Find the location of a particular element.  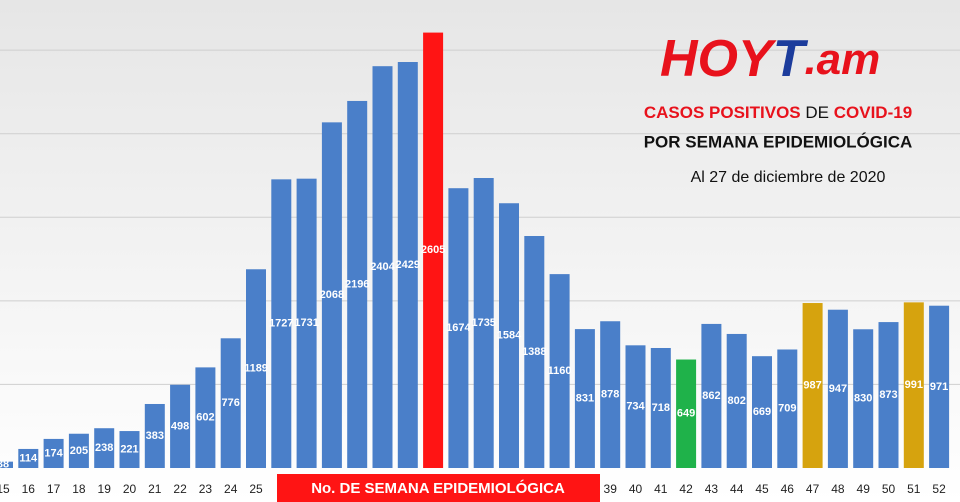

x-tick-label: 44 is located at coordinates (737, 489).